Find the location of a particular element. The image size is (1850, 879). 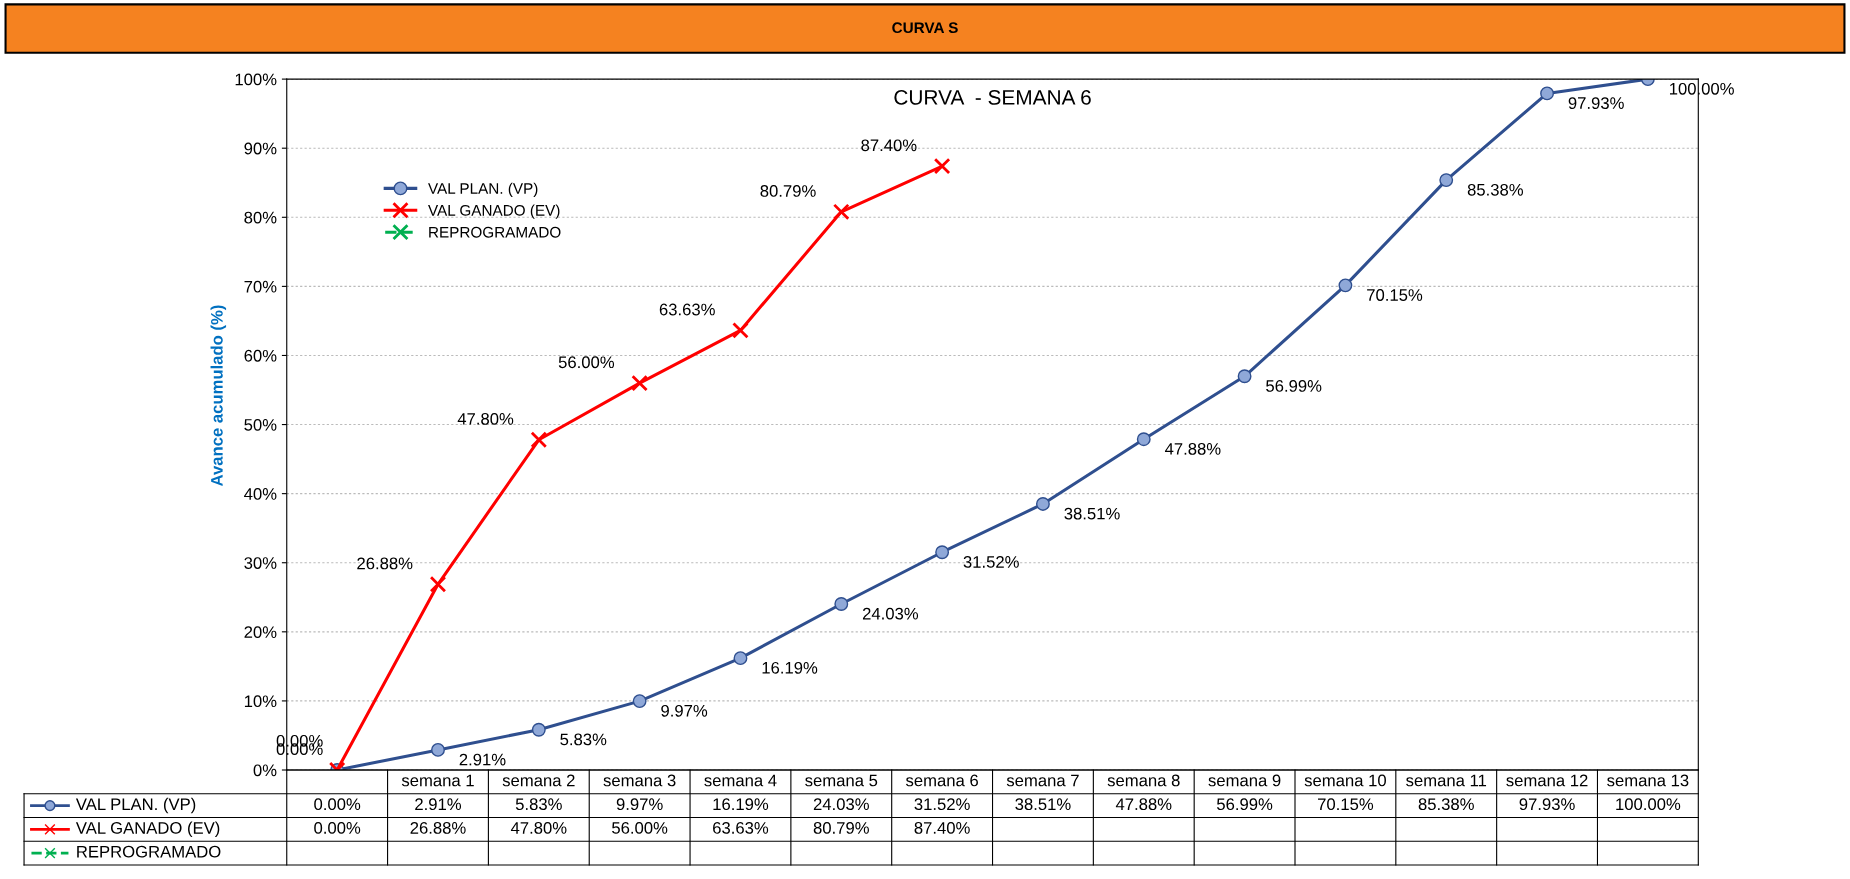

data-label: 56.00% is located at coordinates (640, 828).